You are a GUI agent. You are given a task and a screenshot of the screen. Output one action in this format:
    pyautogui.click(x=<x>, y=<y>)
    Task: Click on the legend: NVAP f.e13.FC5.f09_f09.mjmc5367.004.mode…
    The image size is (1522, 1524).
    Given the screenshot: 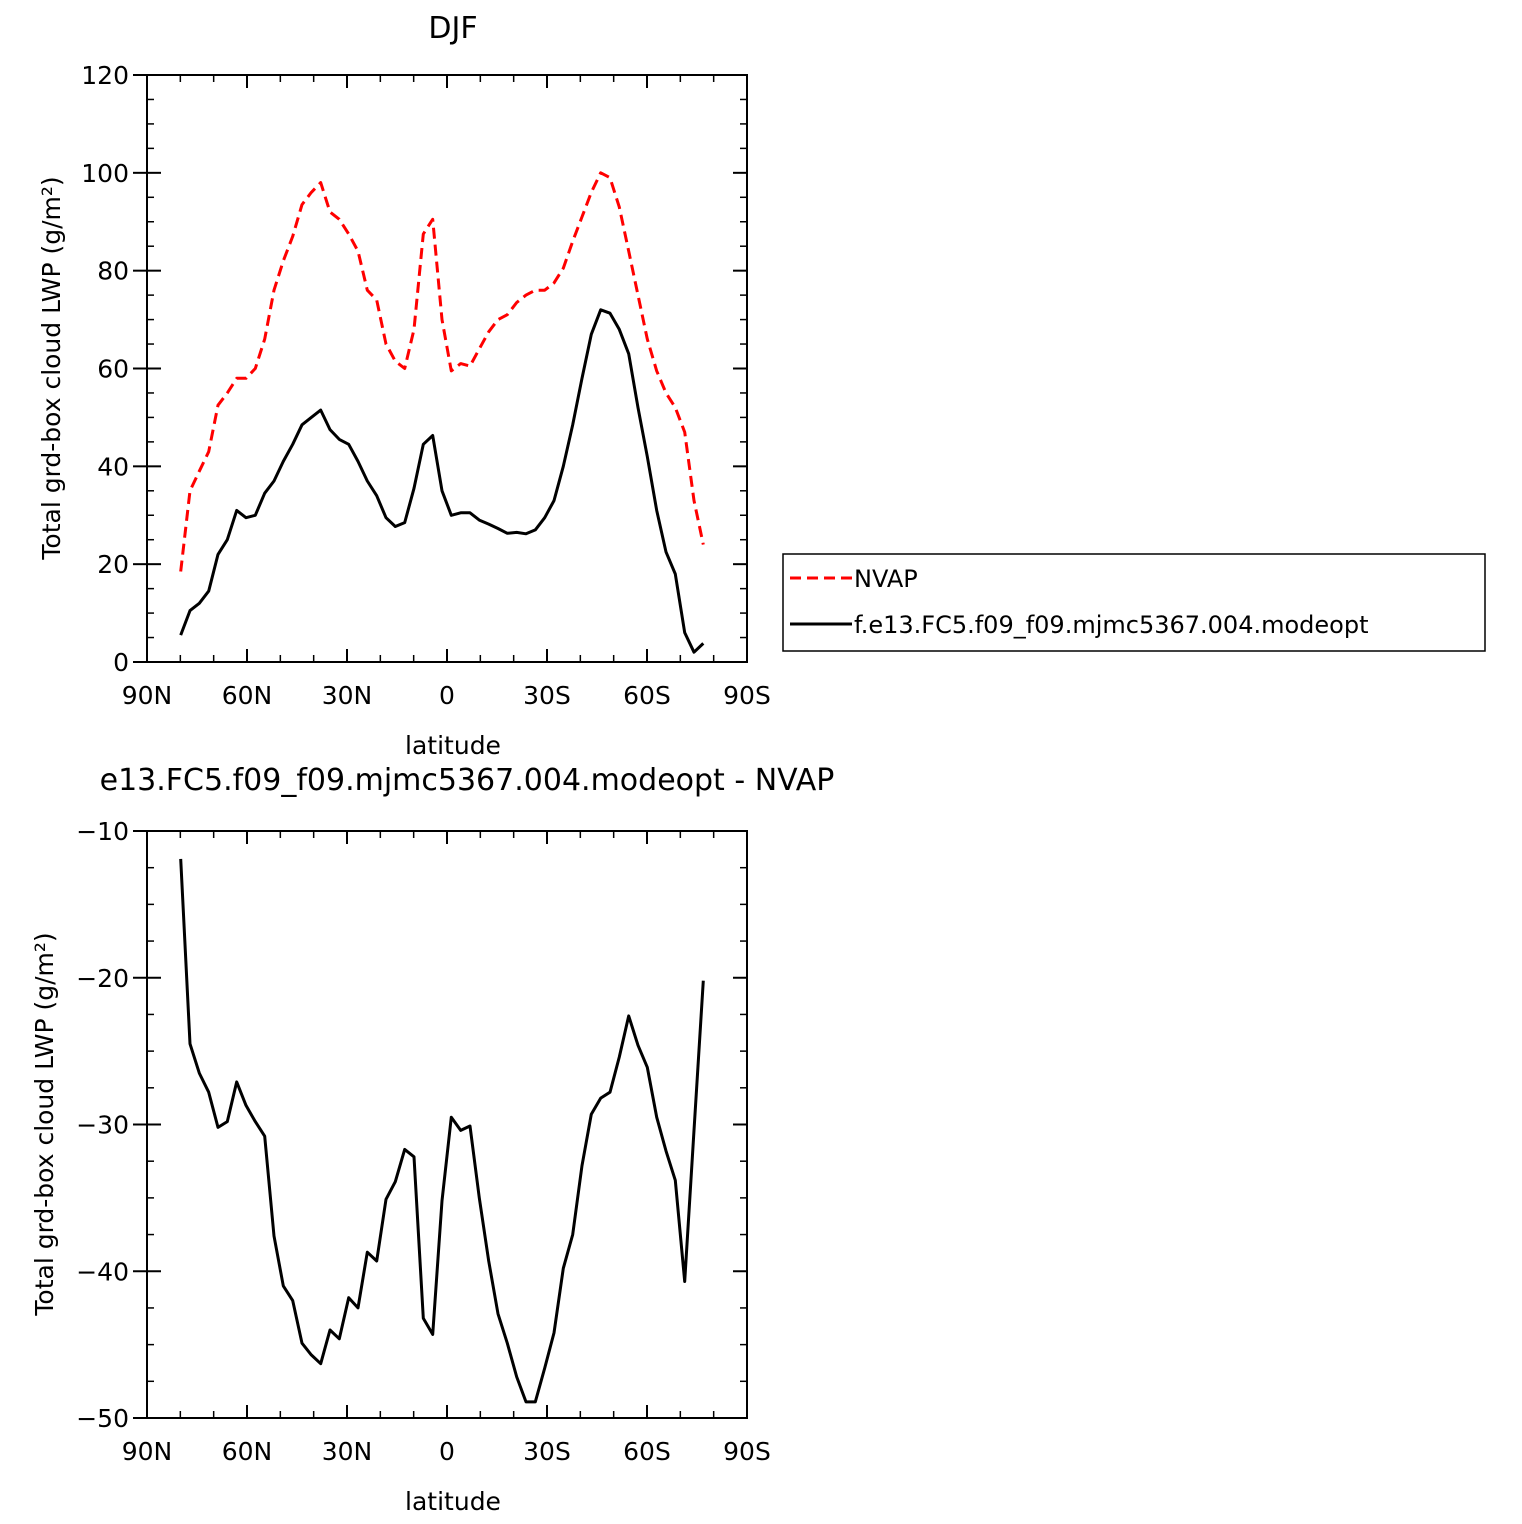 What is the action you would take?
    pyautogui.click(x=1134, y=602)
    